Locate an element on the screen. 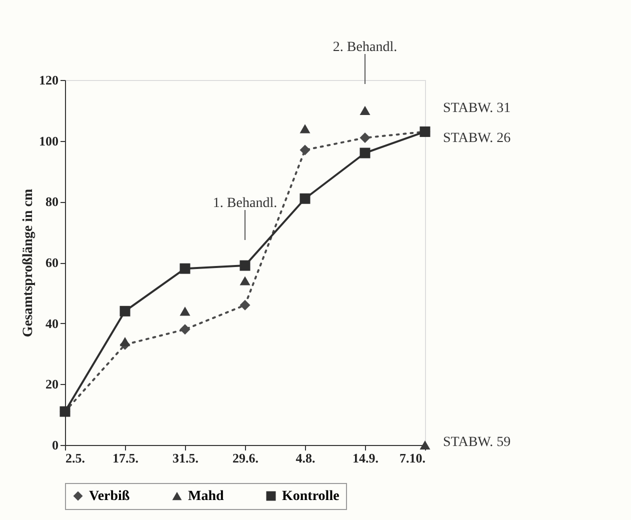 The height and width of the screenshot is (530, 636). x-tick-label: 7.10. is located at coordinates (413, 458).